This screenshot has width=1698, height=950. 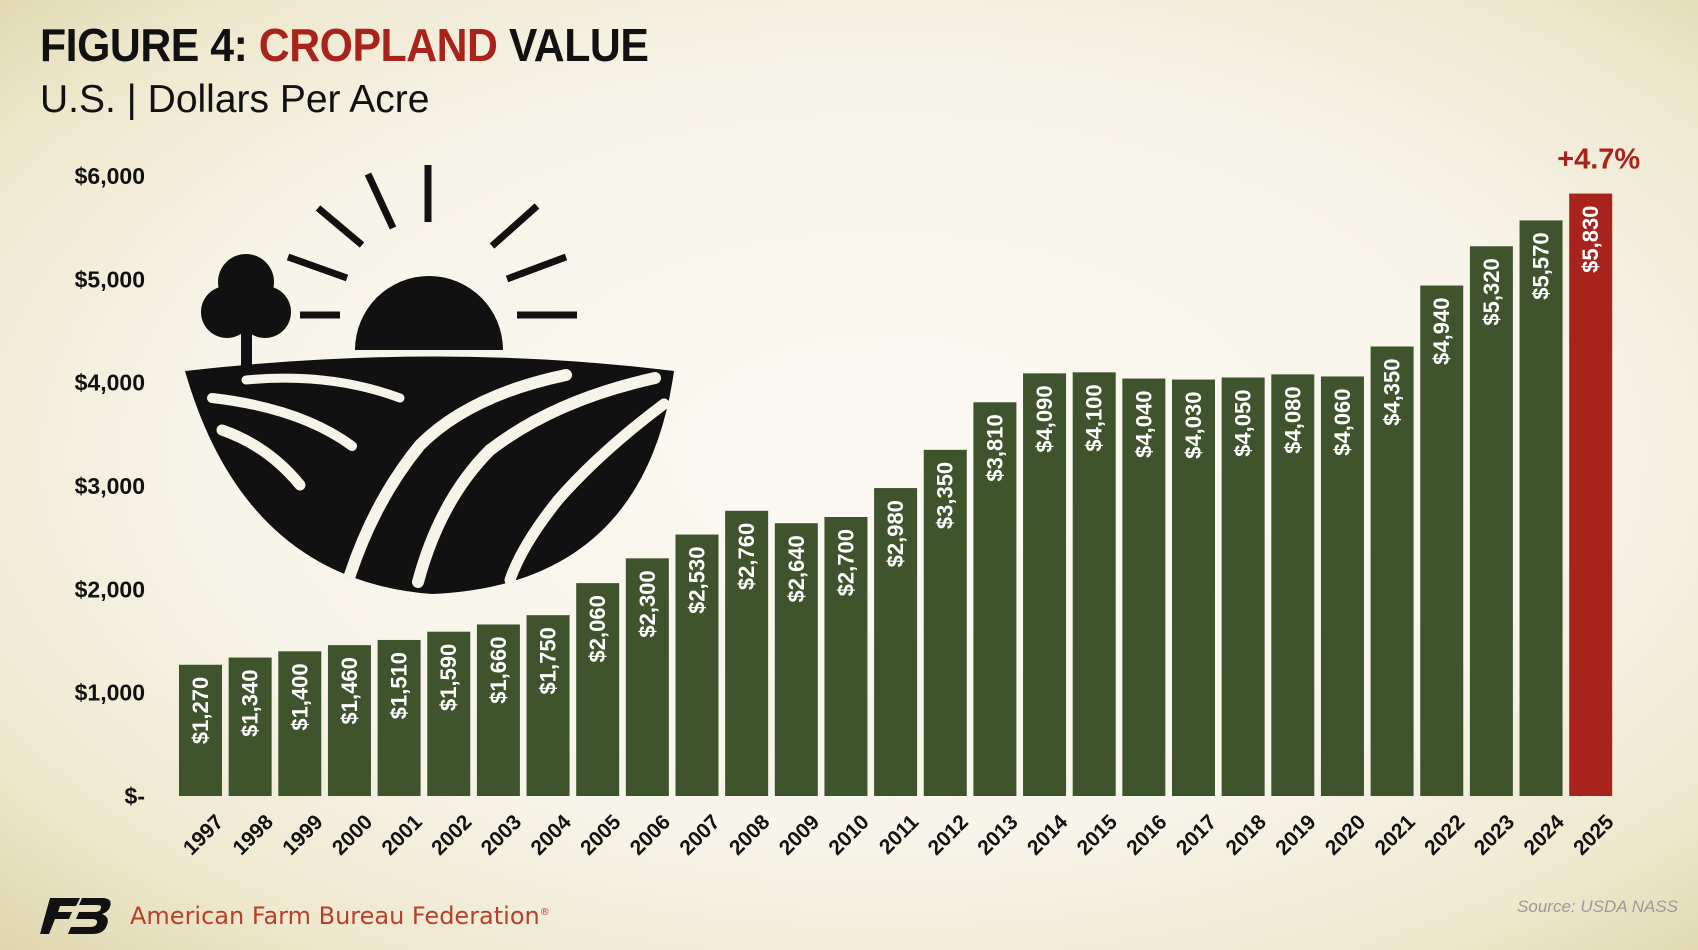 What do you see at coordinates (1045, 584) in the screenshot?
I see `bar-2014` at bounding box center [1045, 584].